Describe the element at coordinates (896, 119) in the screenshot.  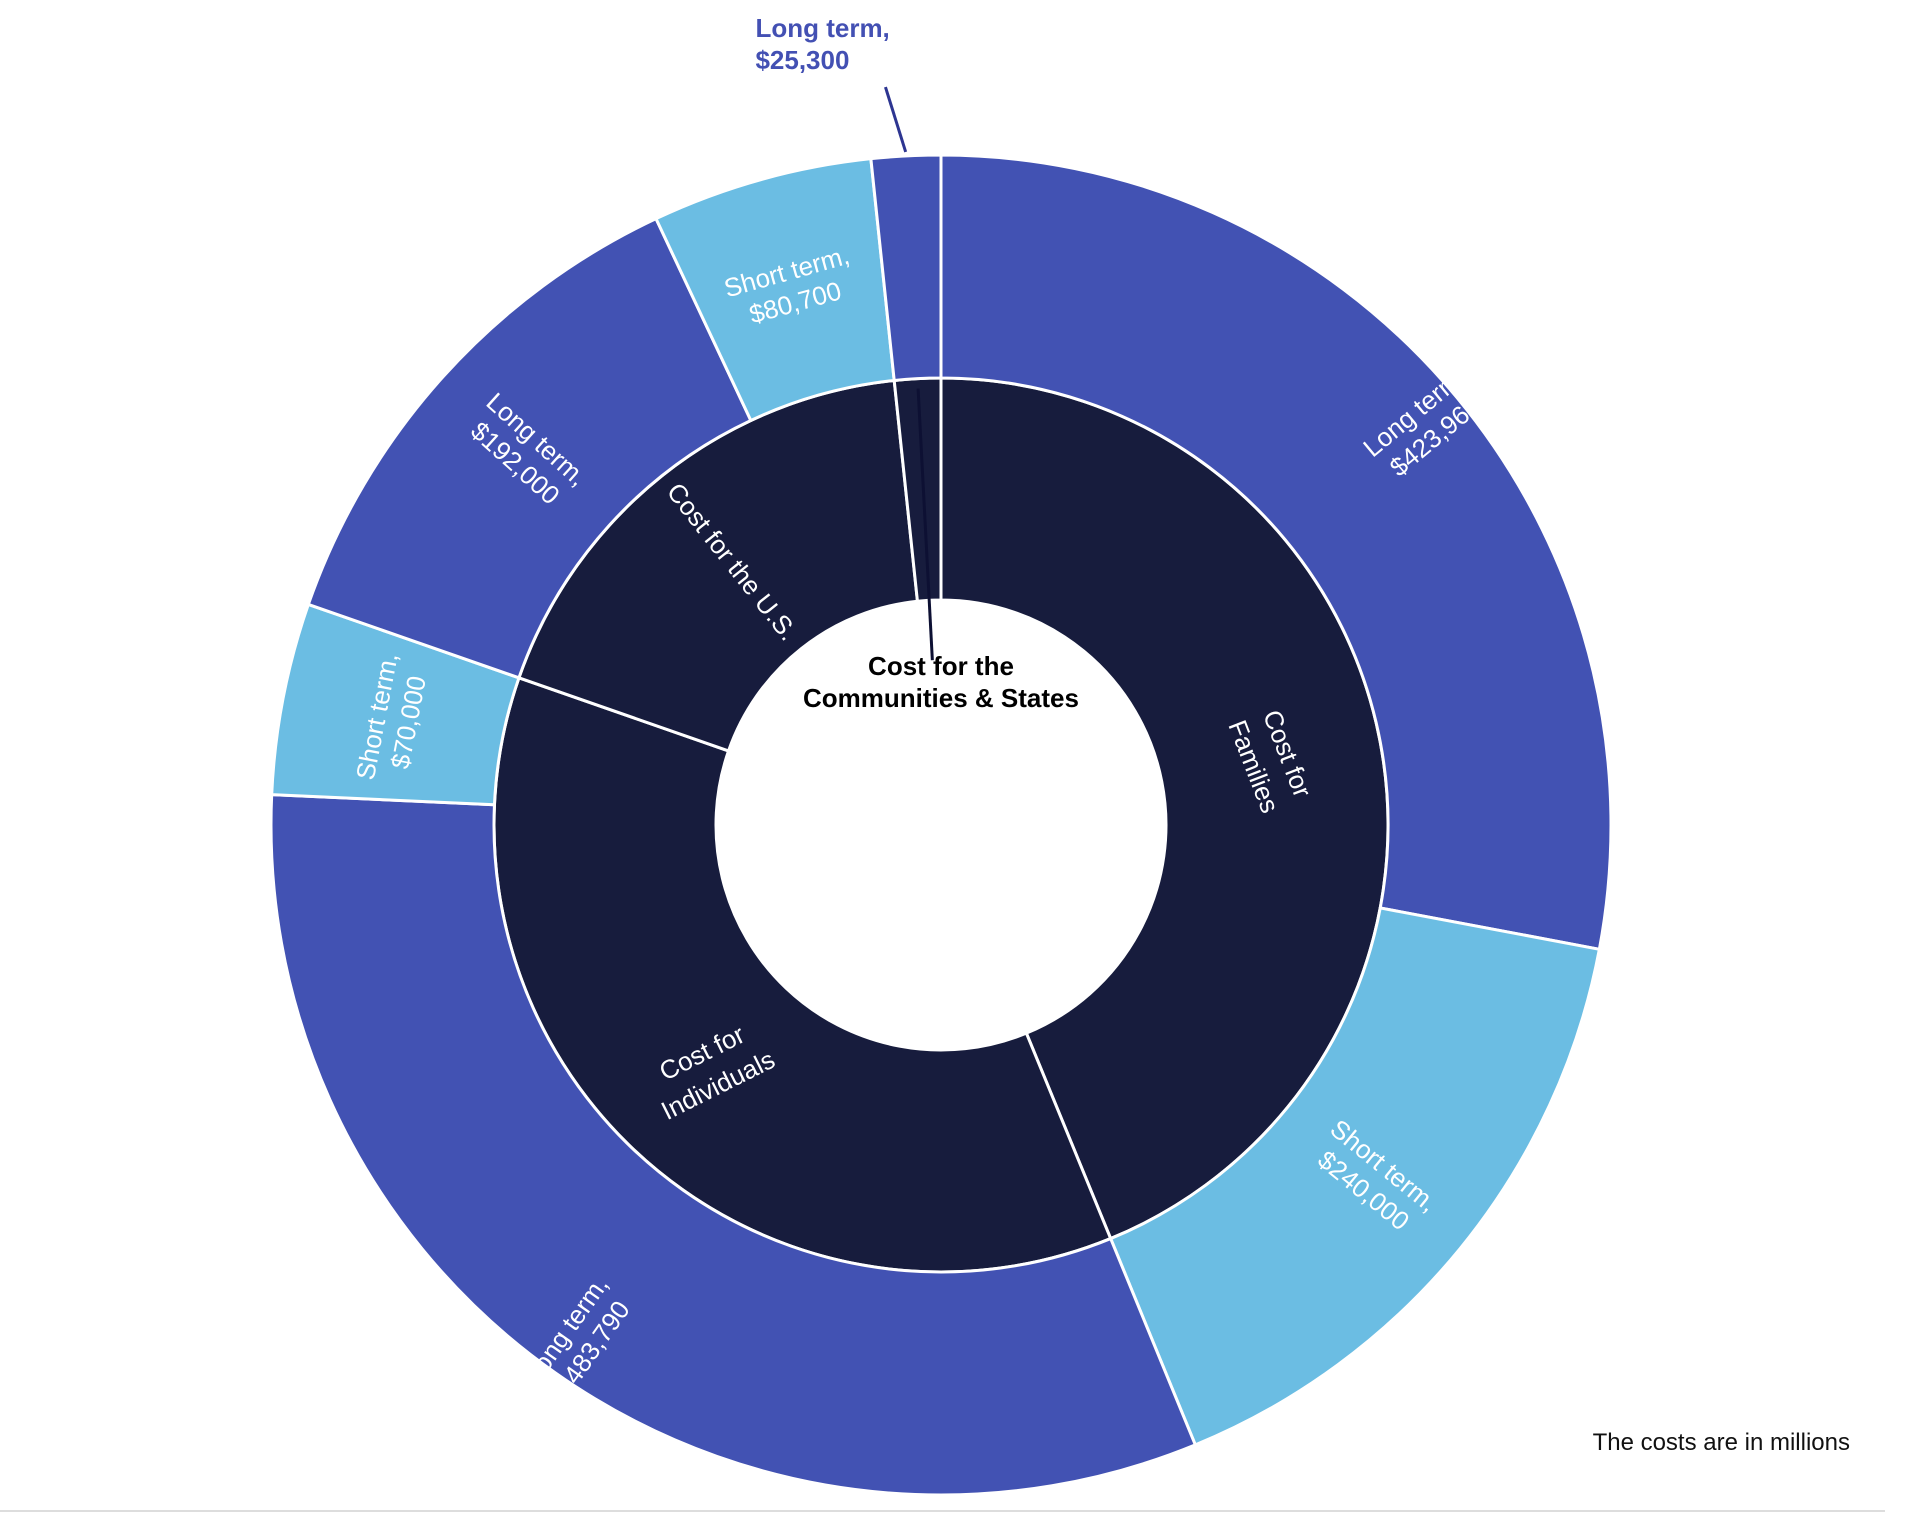
I see `leader-line-cost-for-the-communities-and-states-long-term` at that location.